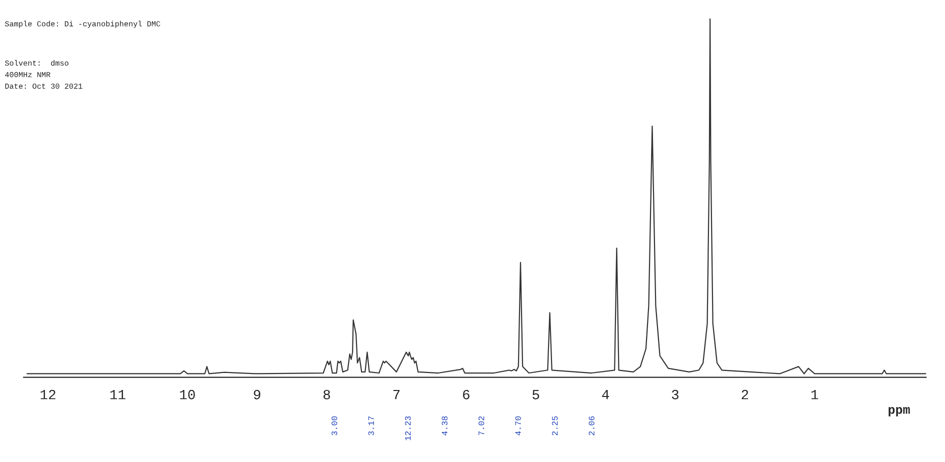 Image resolution: width=945 pixels, height=462 pixels. What do you see at coordinates (518, 426) in the screenshot?
I see `text: 4.70` at bounding box center [518, 426].